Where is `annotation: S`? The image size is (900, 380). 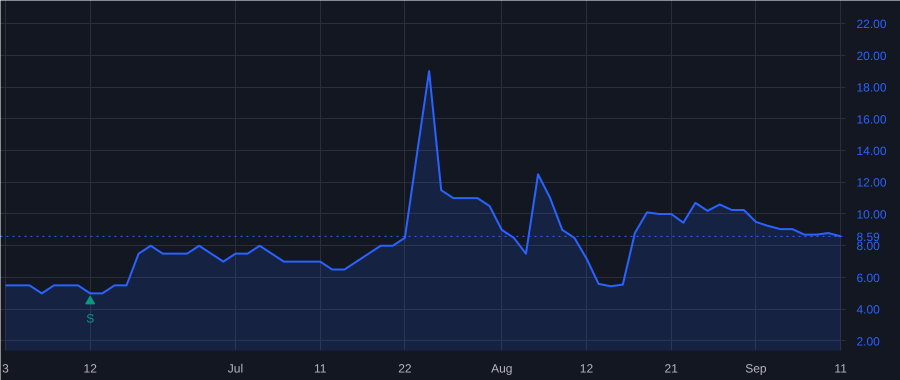
annotation: S is located at coordinates (90, 318).